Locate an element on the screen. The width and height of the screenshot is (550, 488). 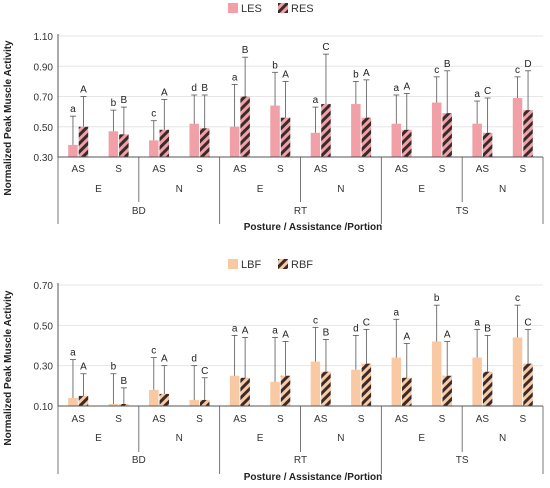
legend-label-lbf: LBF is located at coordinates (251, 265).